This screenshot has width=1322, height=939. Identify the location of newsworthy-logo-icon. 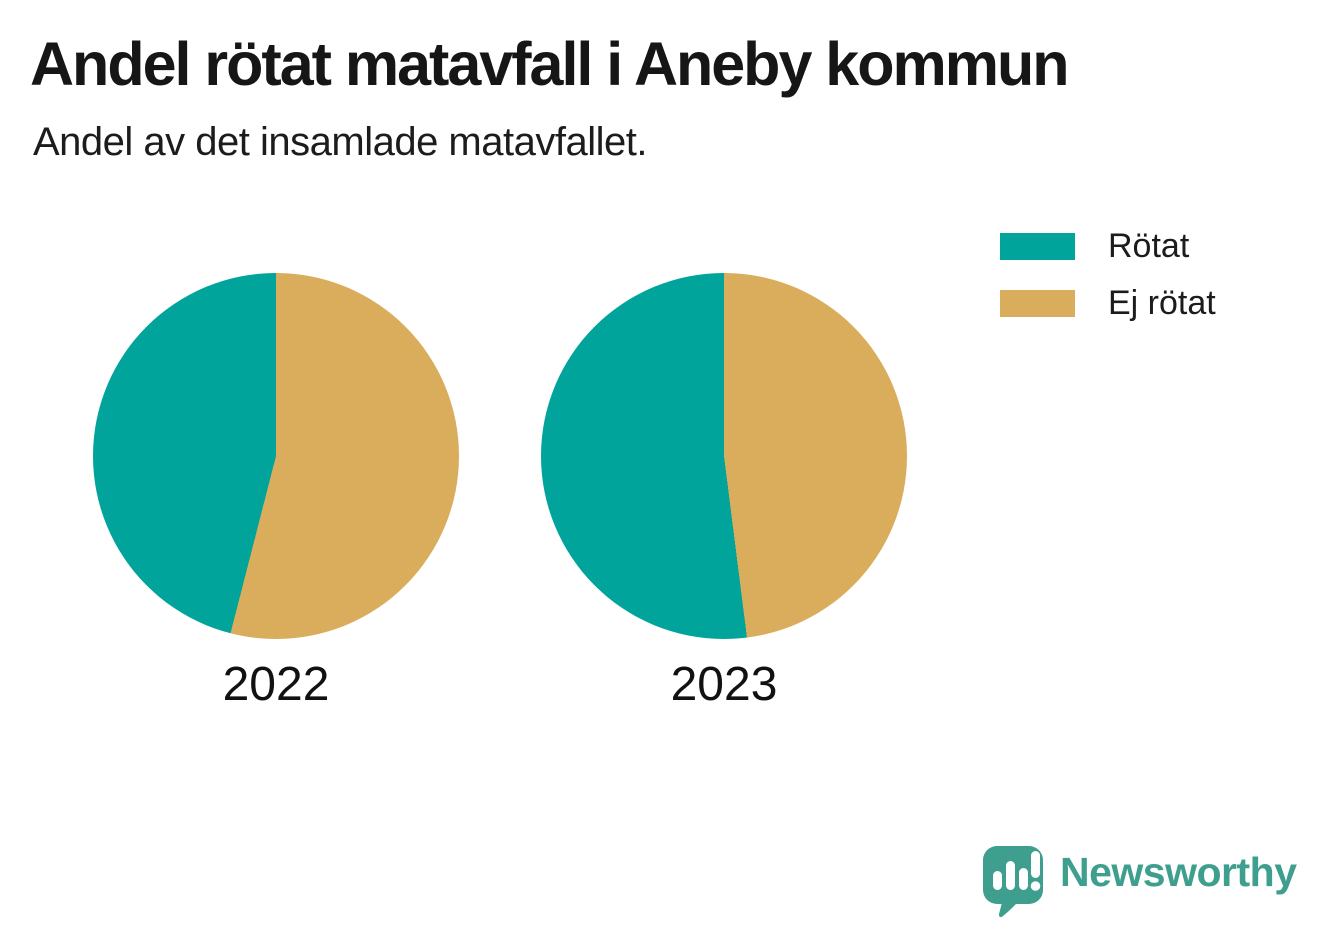
(1013, 882).